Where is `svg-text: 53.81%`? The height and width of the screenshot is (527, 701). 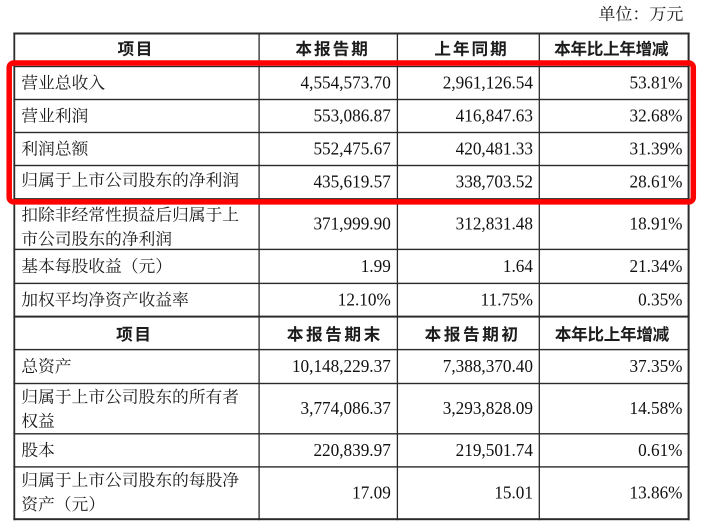 svg-text: 53.81% is located at coordinates (655, 82).